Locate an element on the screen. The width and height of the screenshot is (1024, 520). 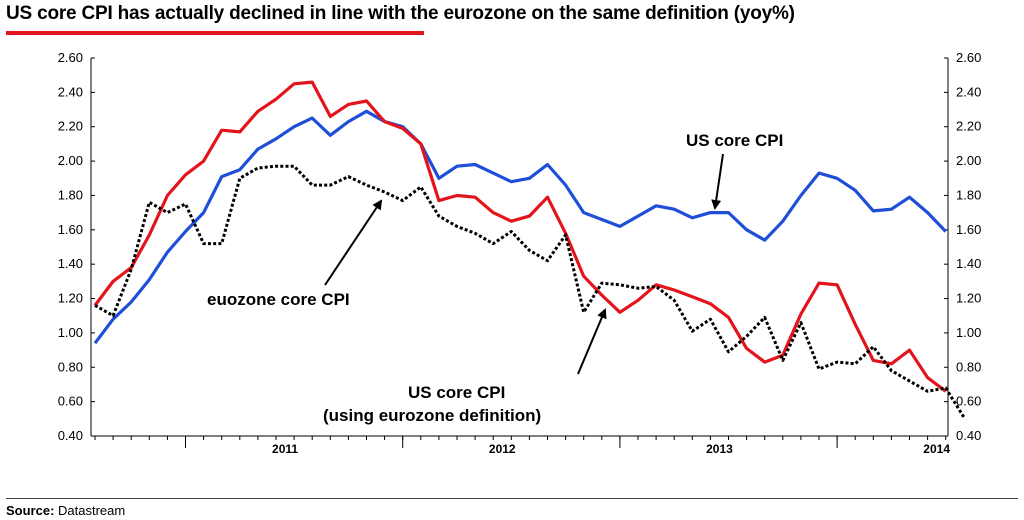
y-tick-label-right: 1.60 is located at coordinates (968, 229).